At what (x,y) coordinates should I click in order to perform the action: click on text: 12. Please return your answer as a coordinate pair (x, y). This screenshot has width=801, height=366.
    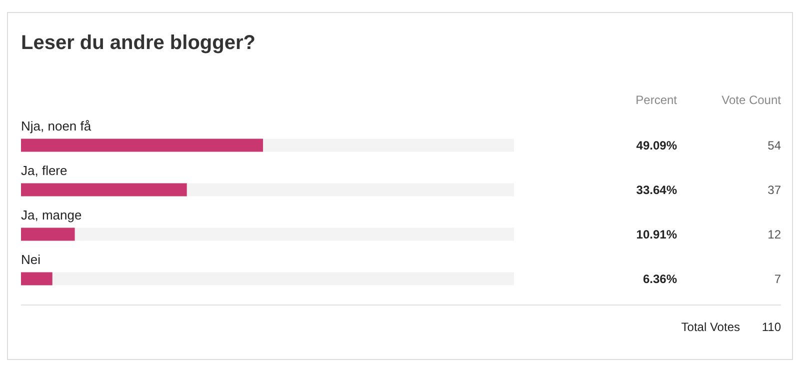
    Looking at the image, I should click on (775, 234).